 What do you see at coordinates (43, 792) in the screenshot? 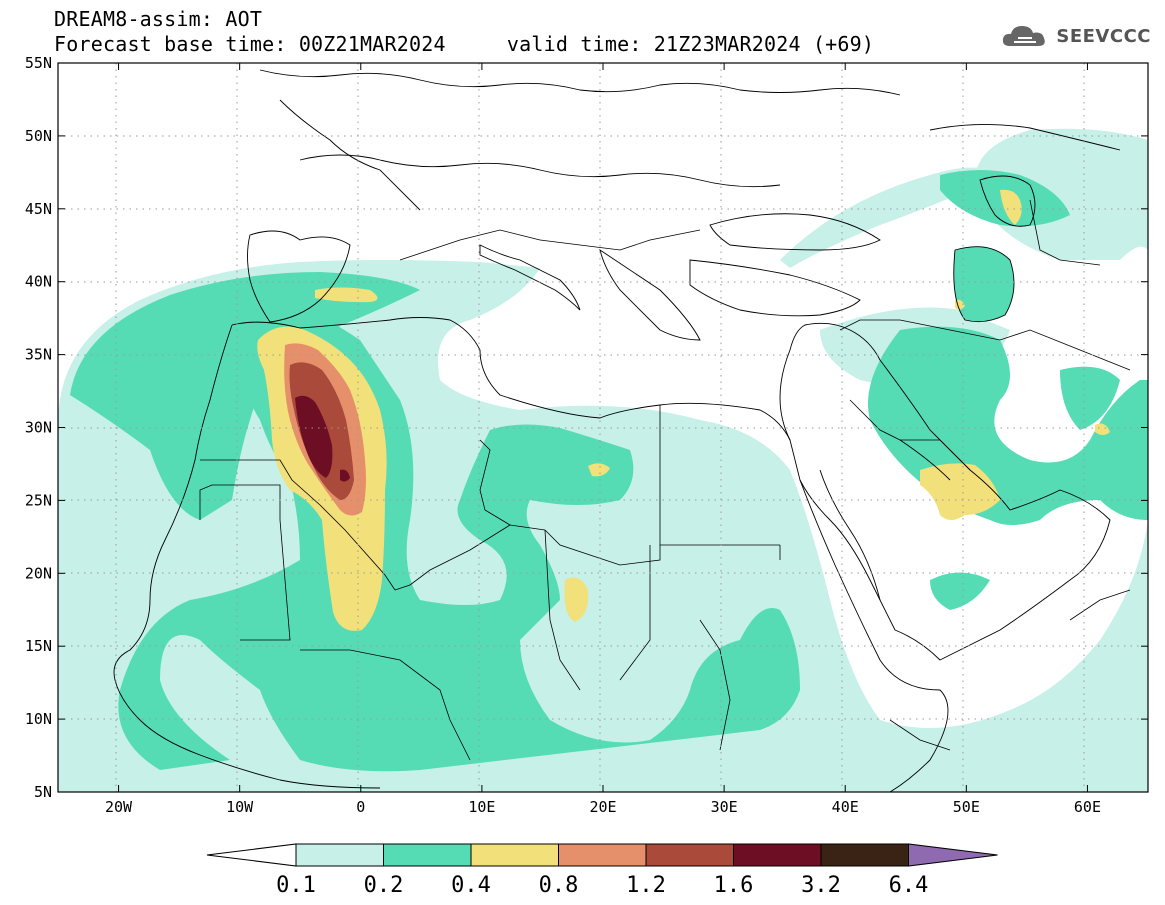
I see `lat-label: 5N` at bounding box center [43, 792].